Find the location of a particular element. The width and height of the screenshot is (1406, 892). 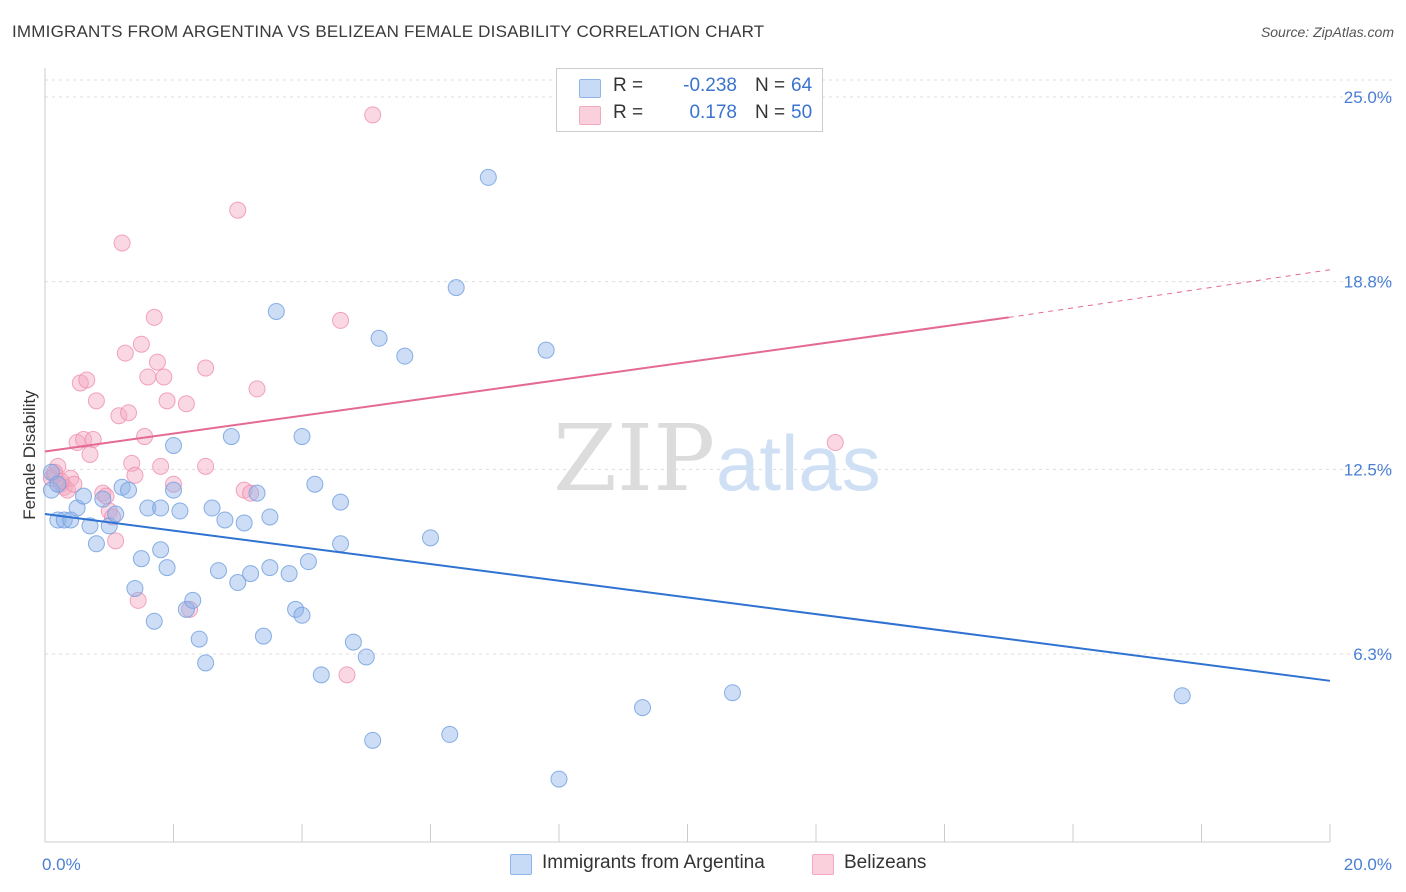

x-tick-label: 0.0% is located at coordinates (61, 864).